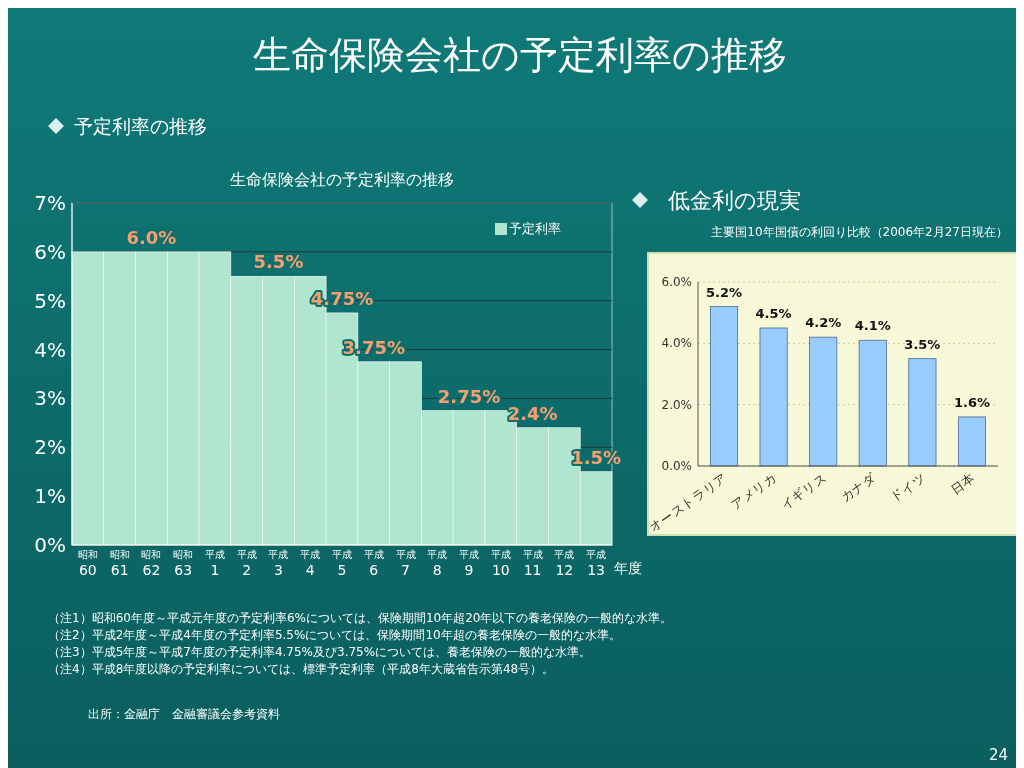 Image resolution: width=1024 pixels, height=768 pixels. I want to click on x-tick-label: オーストラリア, so click(688, 502).